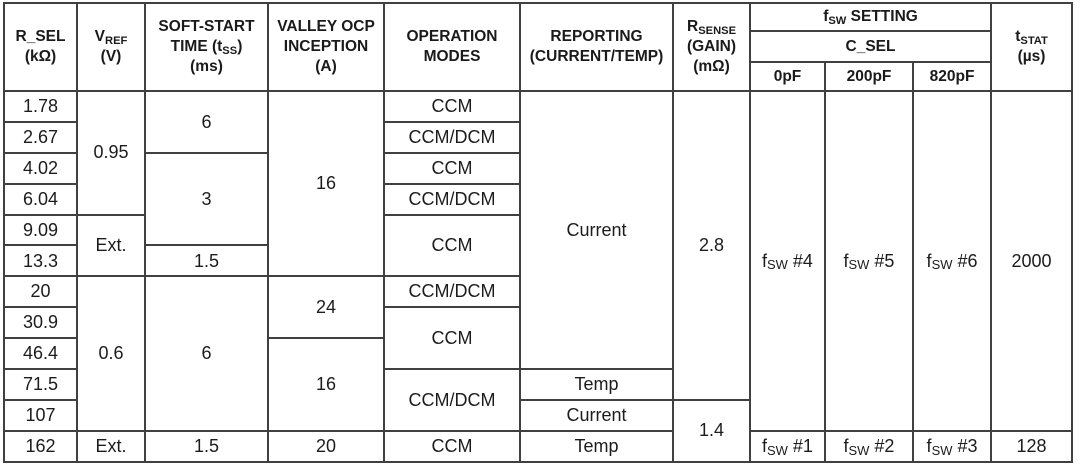 This screenshot has height=466, width=1080. Describe the element at coordinates (802, 260) in the screenshot. I see `fsw-label: #4` at that location.